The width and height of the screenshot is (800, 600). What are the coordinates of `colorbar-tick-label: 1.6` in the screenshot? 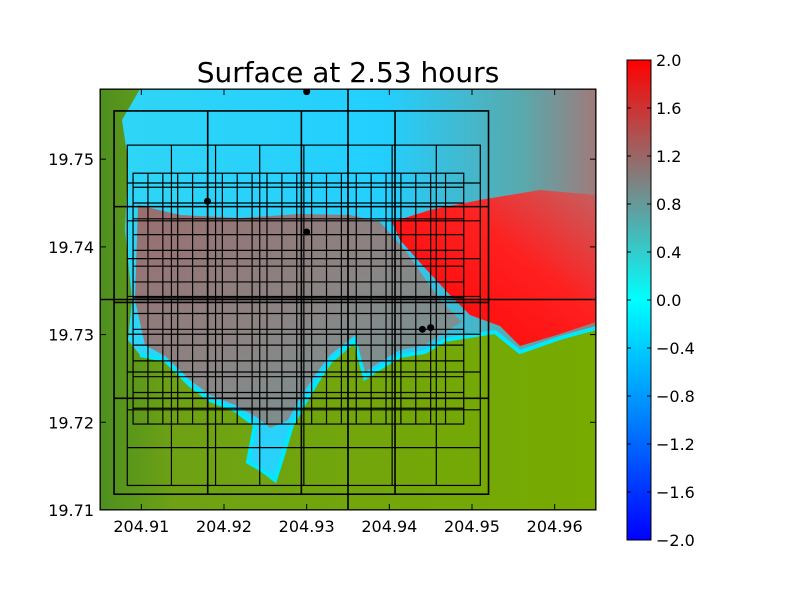 It's located at (668, 108).